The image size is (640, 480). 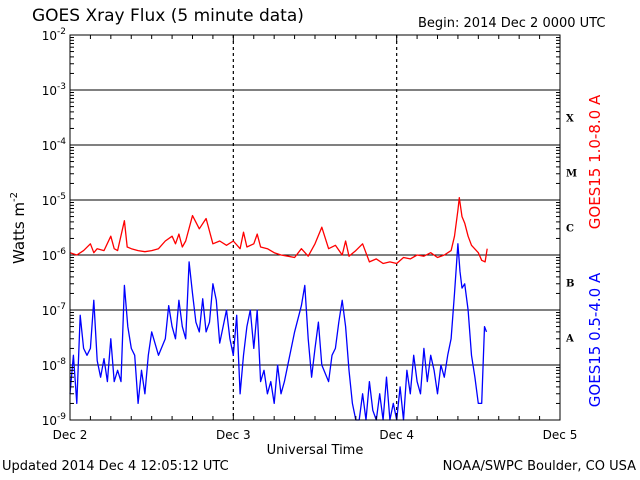 I want to click on flare-class-label: C, so click(x=570, y=229).